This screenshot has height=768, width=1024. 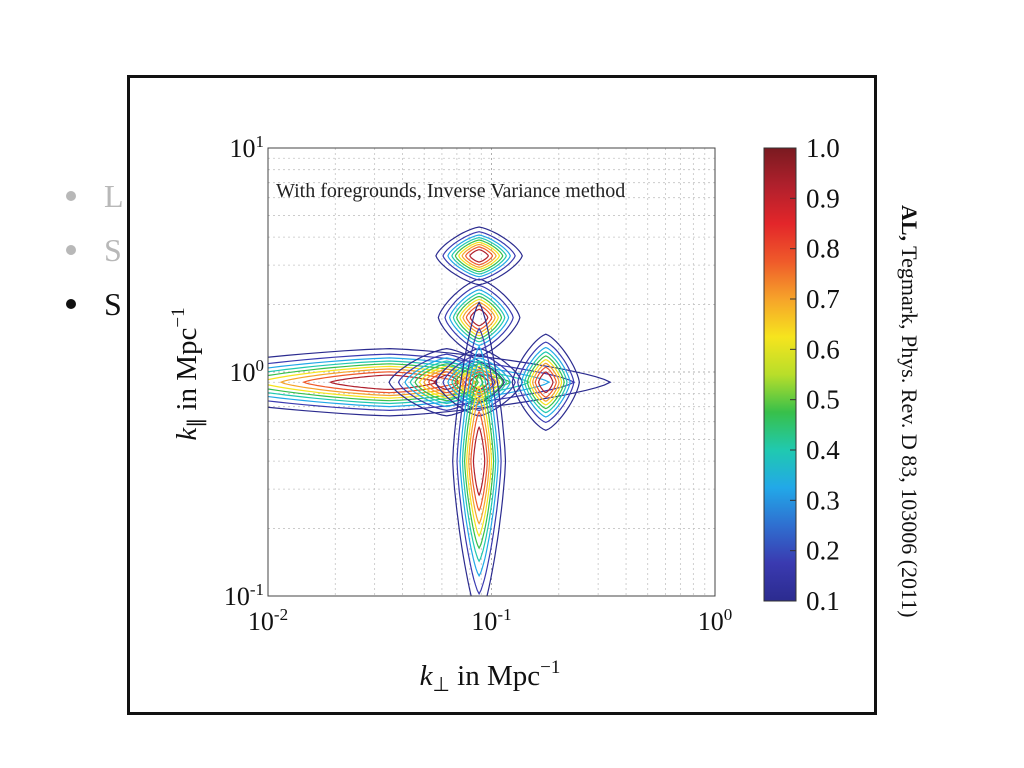 I want to click on colorbar-tick-label: 1.0, so click(x=823, y=148).